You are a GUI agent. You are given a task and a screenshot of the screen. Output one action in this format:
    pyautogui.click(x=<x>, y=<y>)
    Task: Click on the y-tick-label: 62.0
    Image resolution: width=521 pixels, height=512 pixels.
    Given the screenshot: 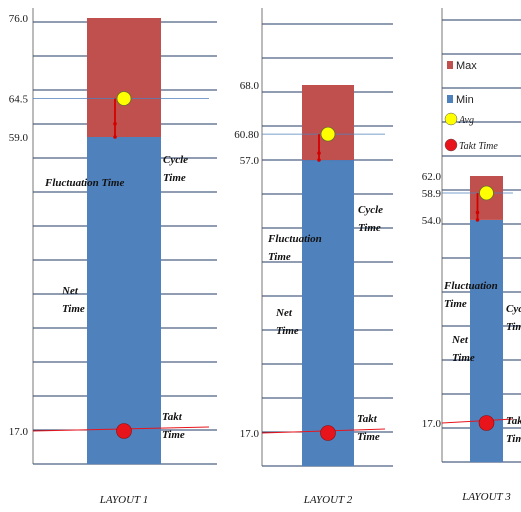 What is the action you would take?
    pyautogui.click(x=432, y=177)
    